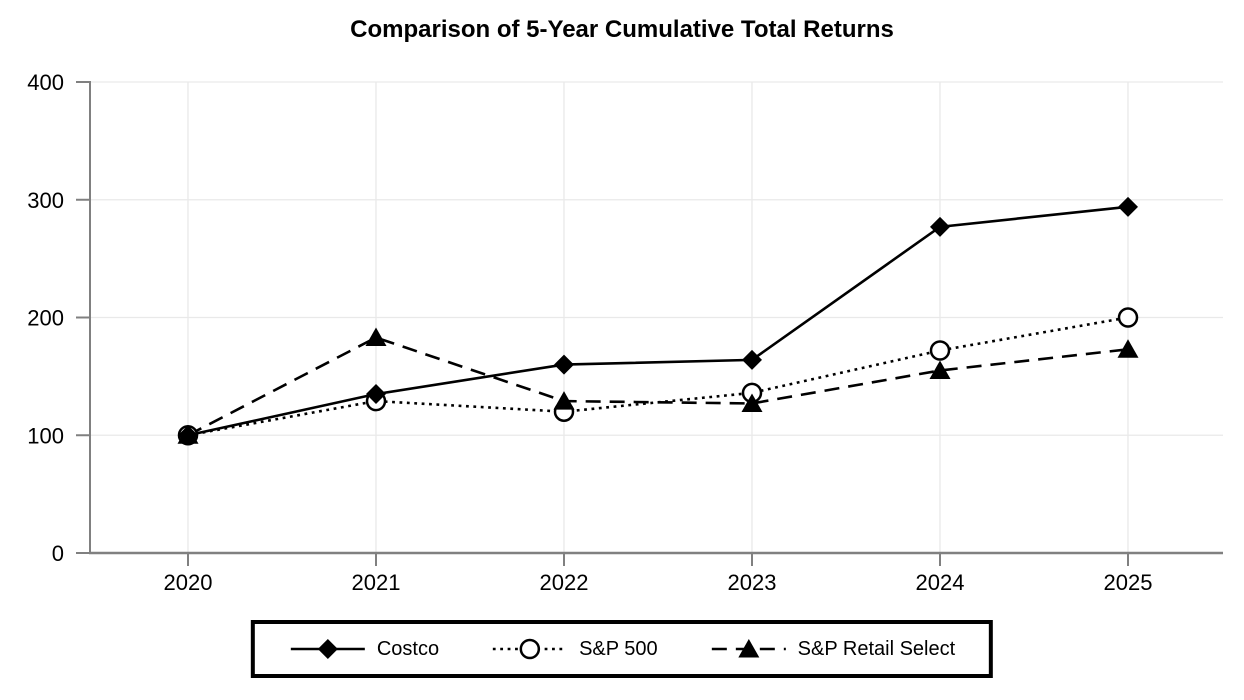 Image resolution: width=1244 pixels, height=700 pixels. What do you see at coordinates (940, 350) in the screenshot?
I see `marker-s-p-500-2024` at bounding box center [940, 350].